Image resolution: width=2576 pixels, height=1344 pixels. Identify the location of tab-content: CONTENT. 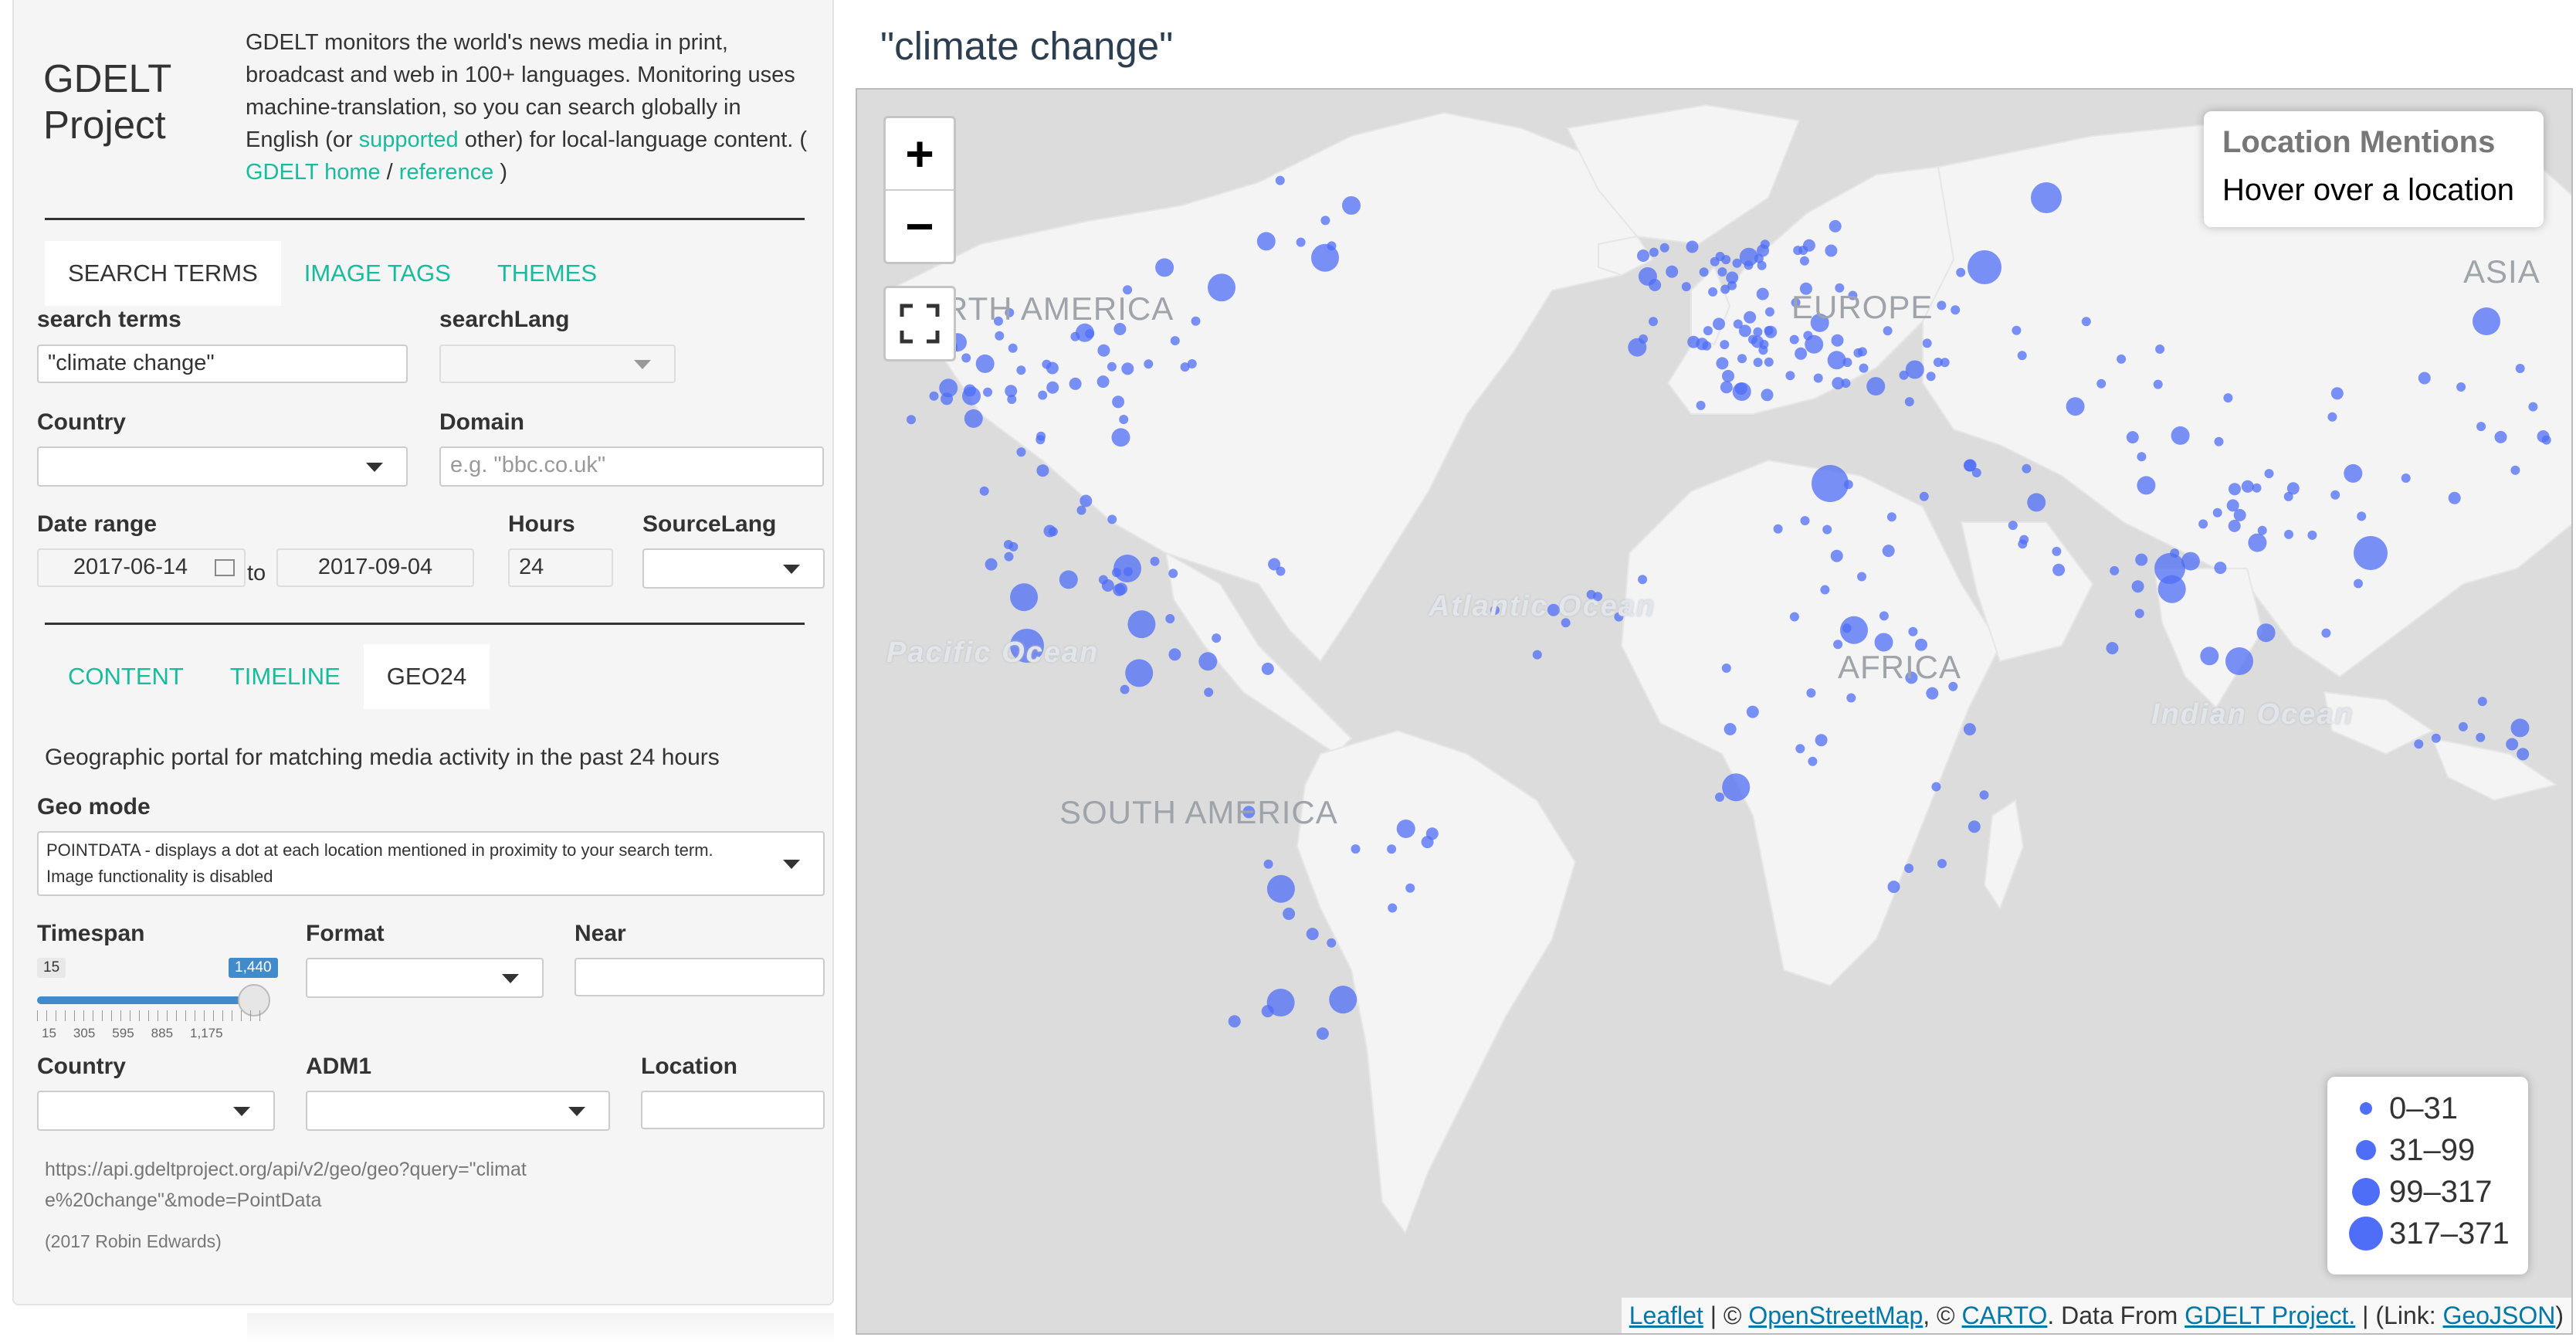
(126, 676).